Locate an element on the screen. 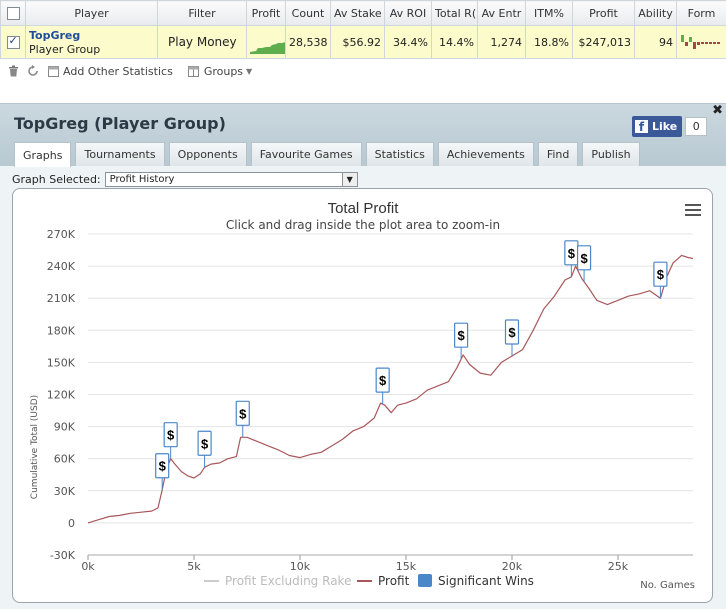 The width and height of the screenshot is (726, 609). x-tick-label: 25k is located at coordinates (618, 566).